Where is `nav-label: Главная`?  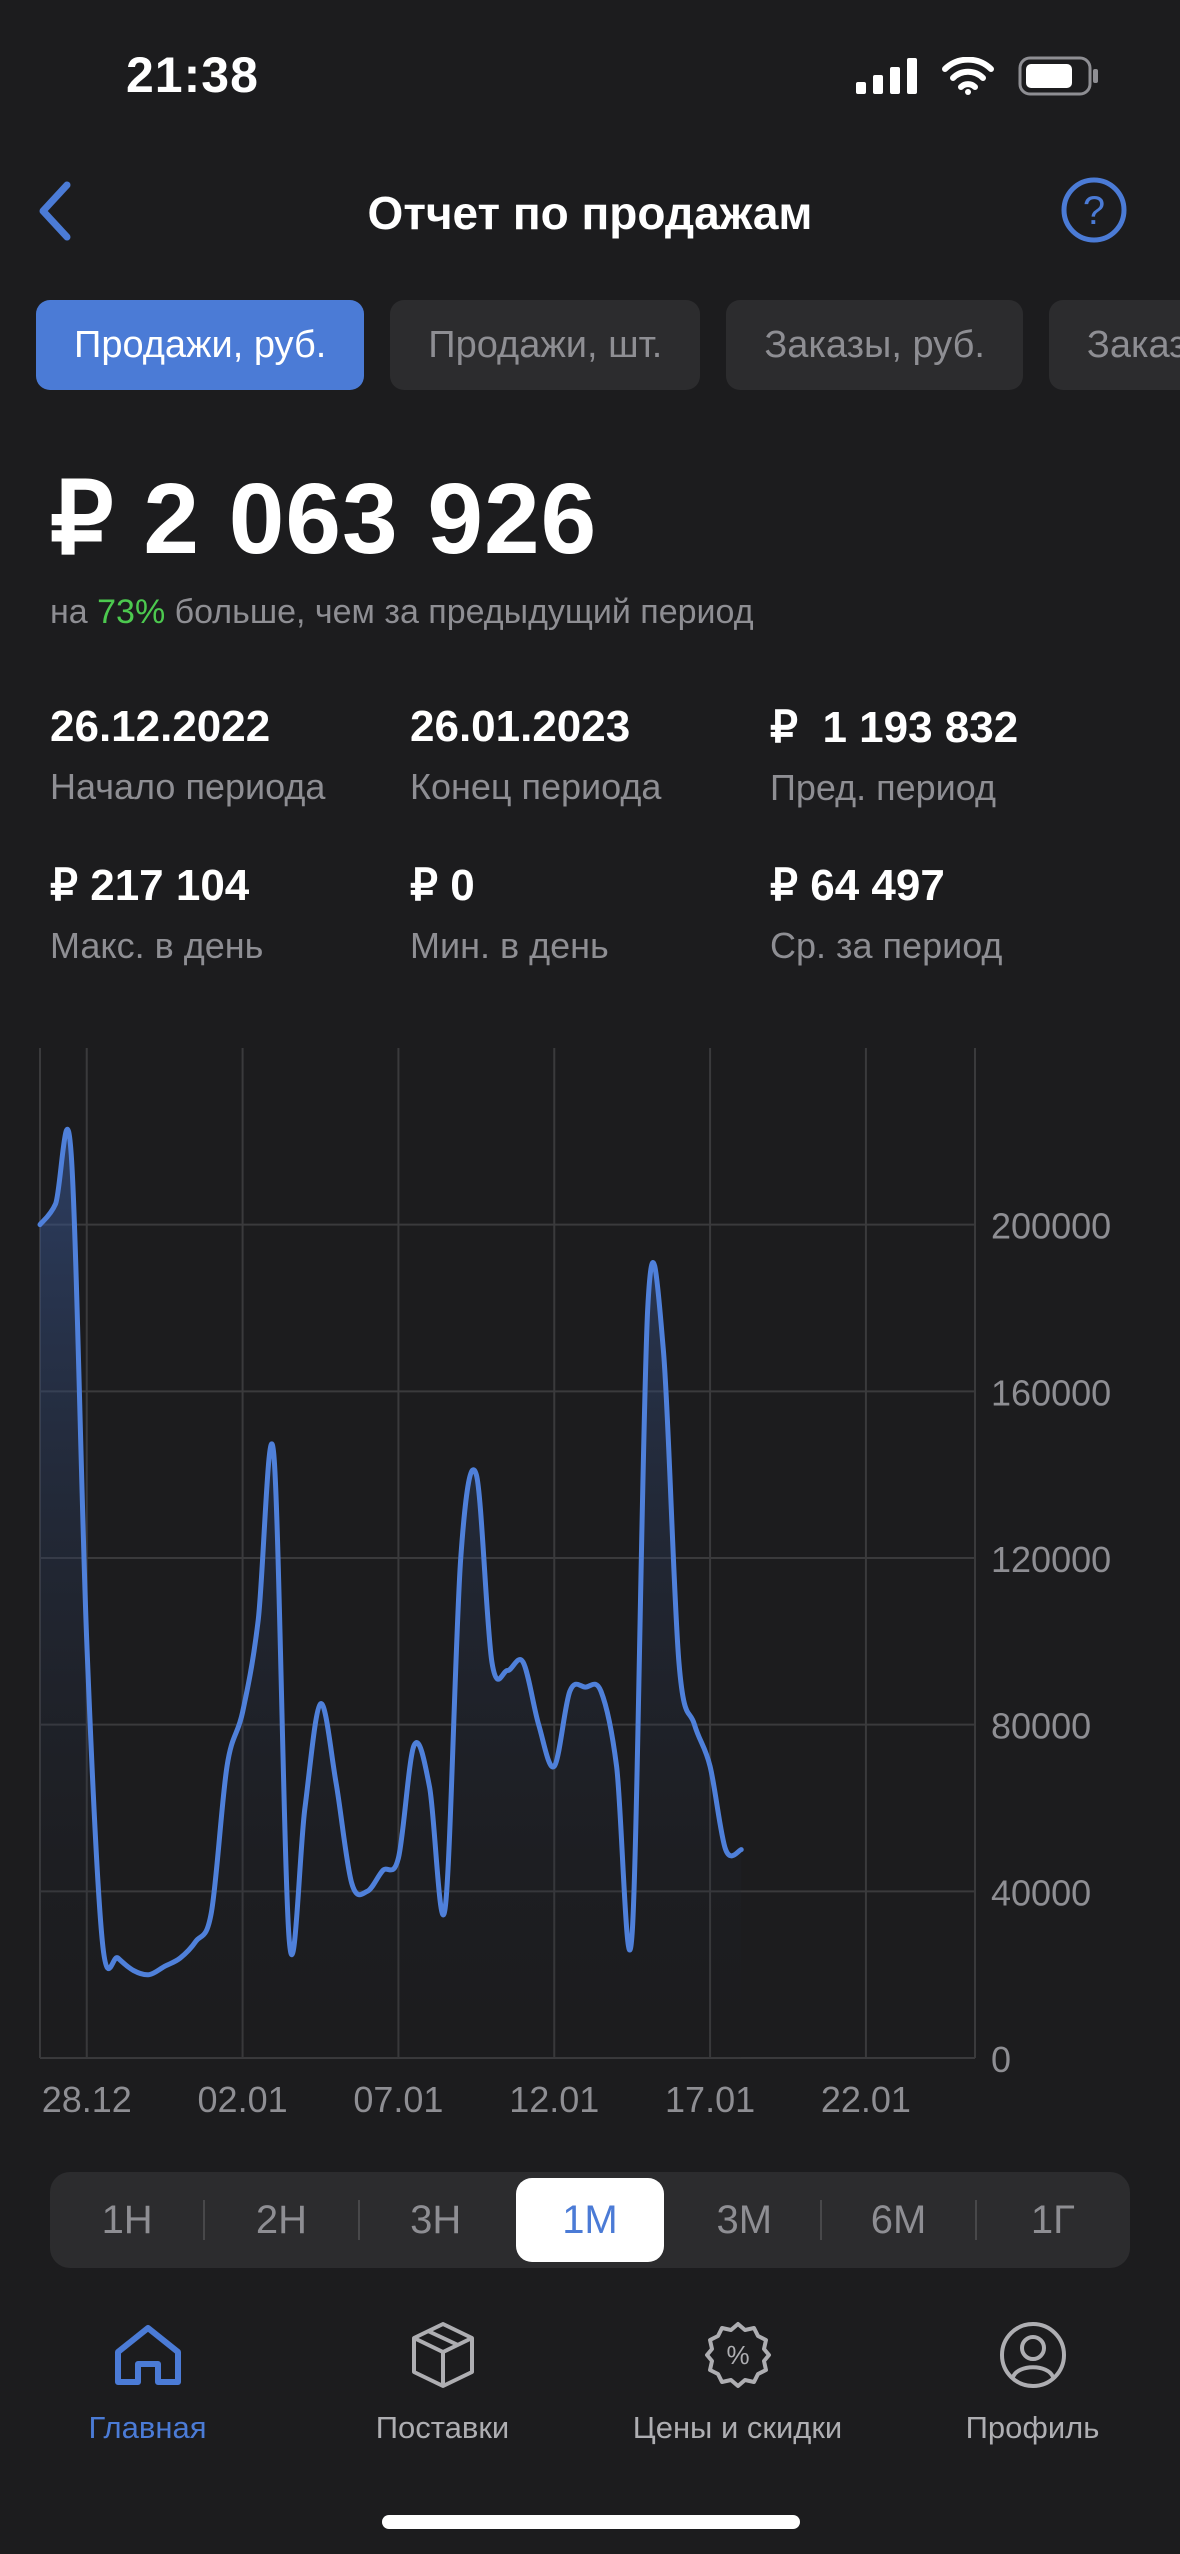 nav-label: Главная is located at coordinates (147, 2427).